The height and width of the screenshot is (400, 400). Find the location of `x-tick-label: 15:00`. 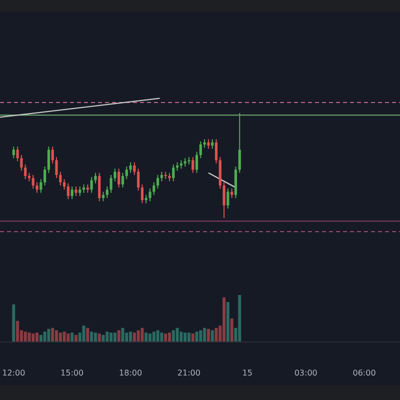

x-tick-label: 15:00 is located at coordinates (72, 373).